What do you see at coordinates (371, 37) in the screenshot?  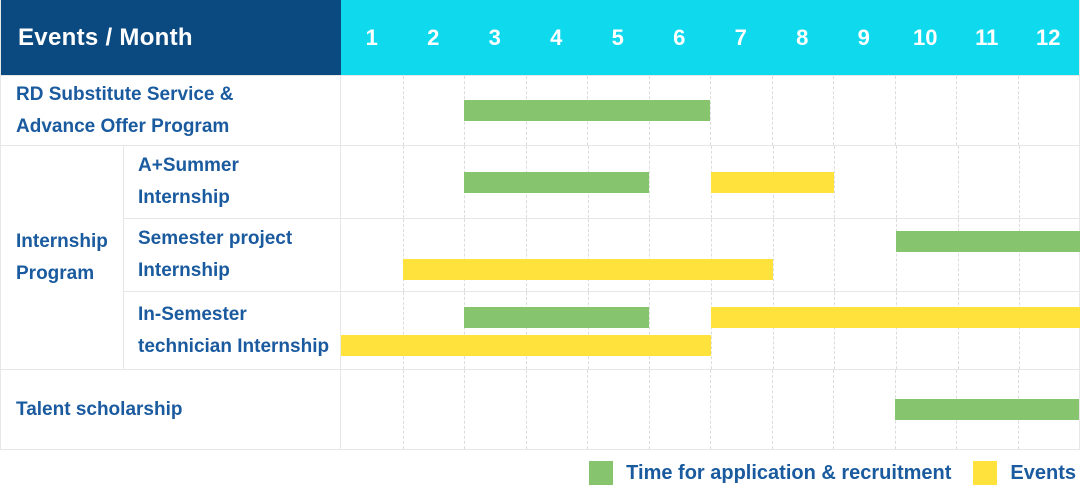 I see `month-header-1: 1` at bounding box center [371, 37].